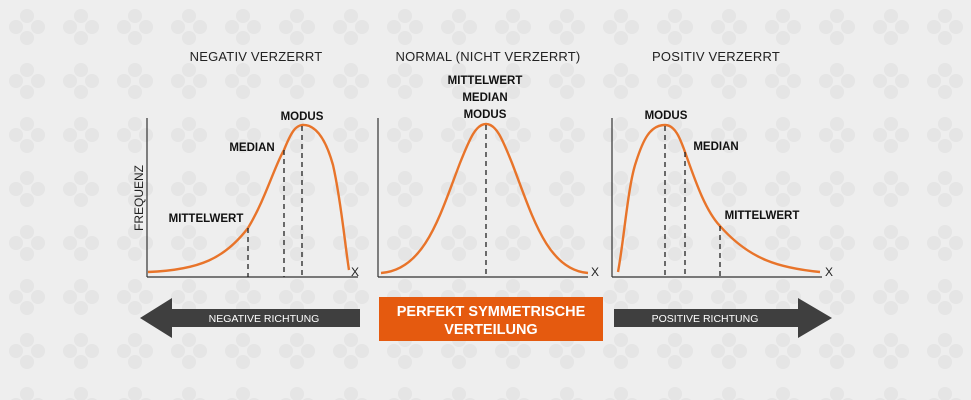 This screenshot has width=971, height=400. I want to click on symmetric-box-line1: PERFEKT SYMMETRISCHE, so click(491, 312).